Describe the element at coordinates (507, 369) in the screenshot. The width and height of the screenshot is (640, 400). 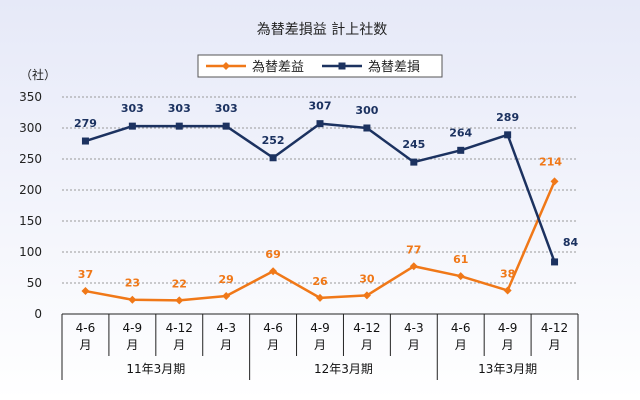
I see `period-label: 13年3月期` at that location.